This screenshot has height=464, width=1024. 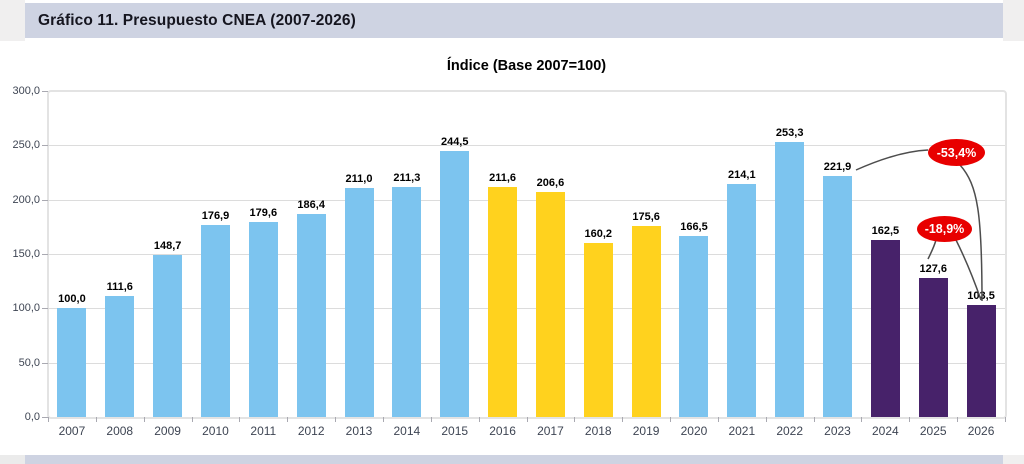 What do you see at coordinates (311, 205) in the screenshot?
I see `bar-value-label-2012: 186,4` at bounding box center [311, 205].